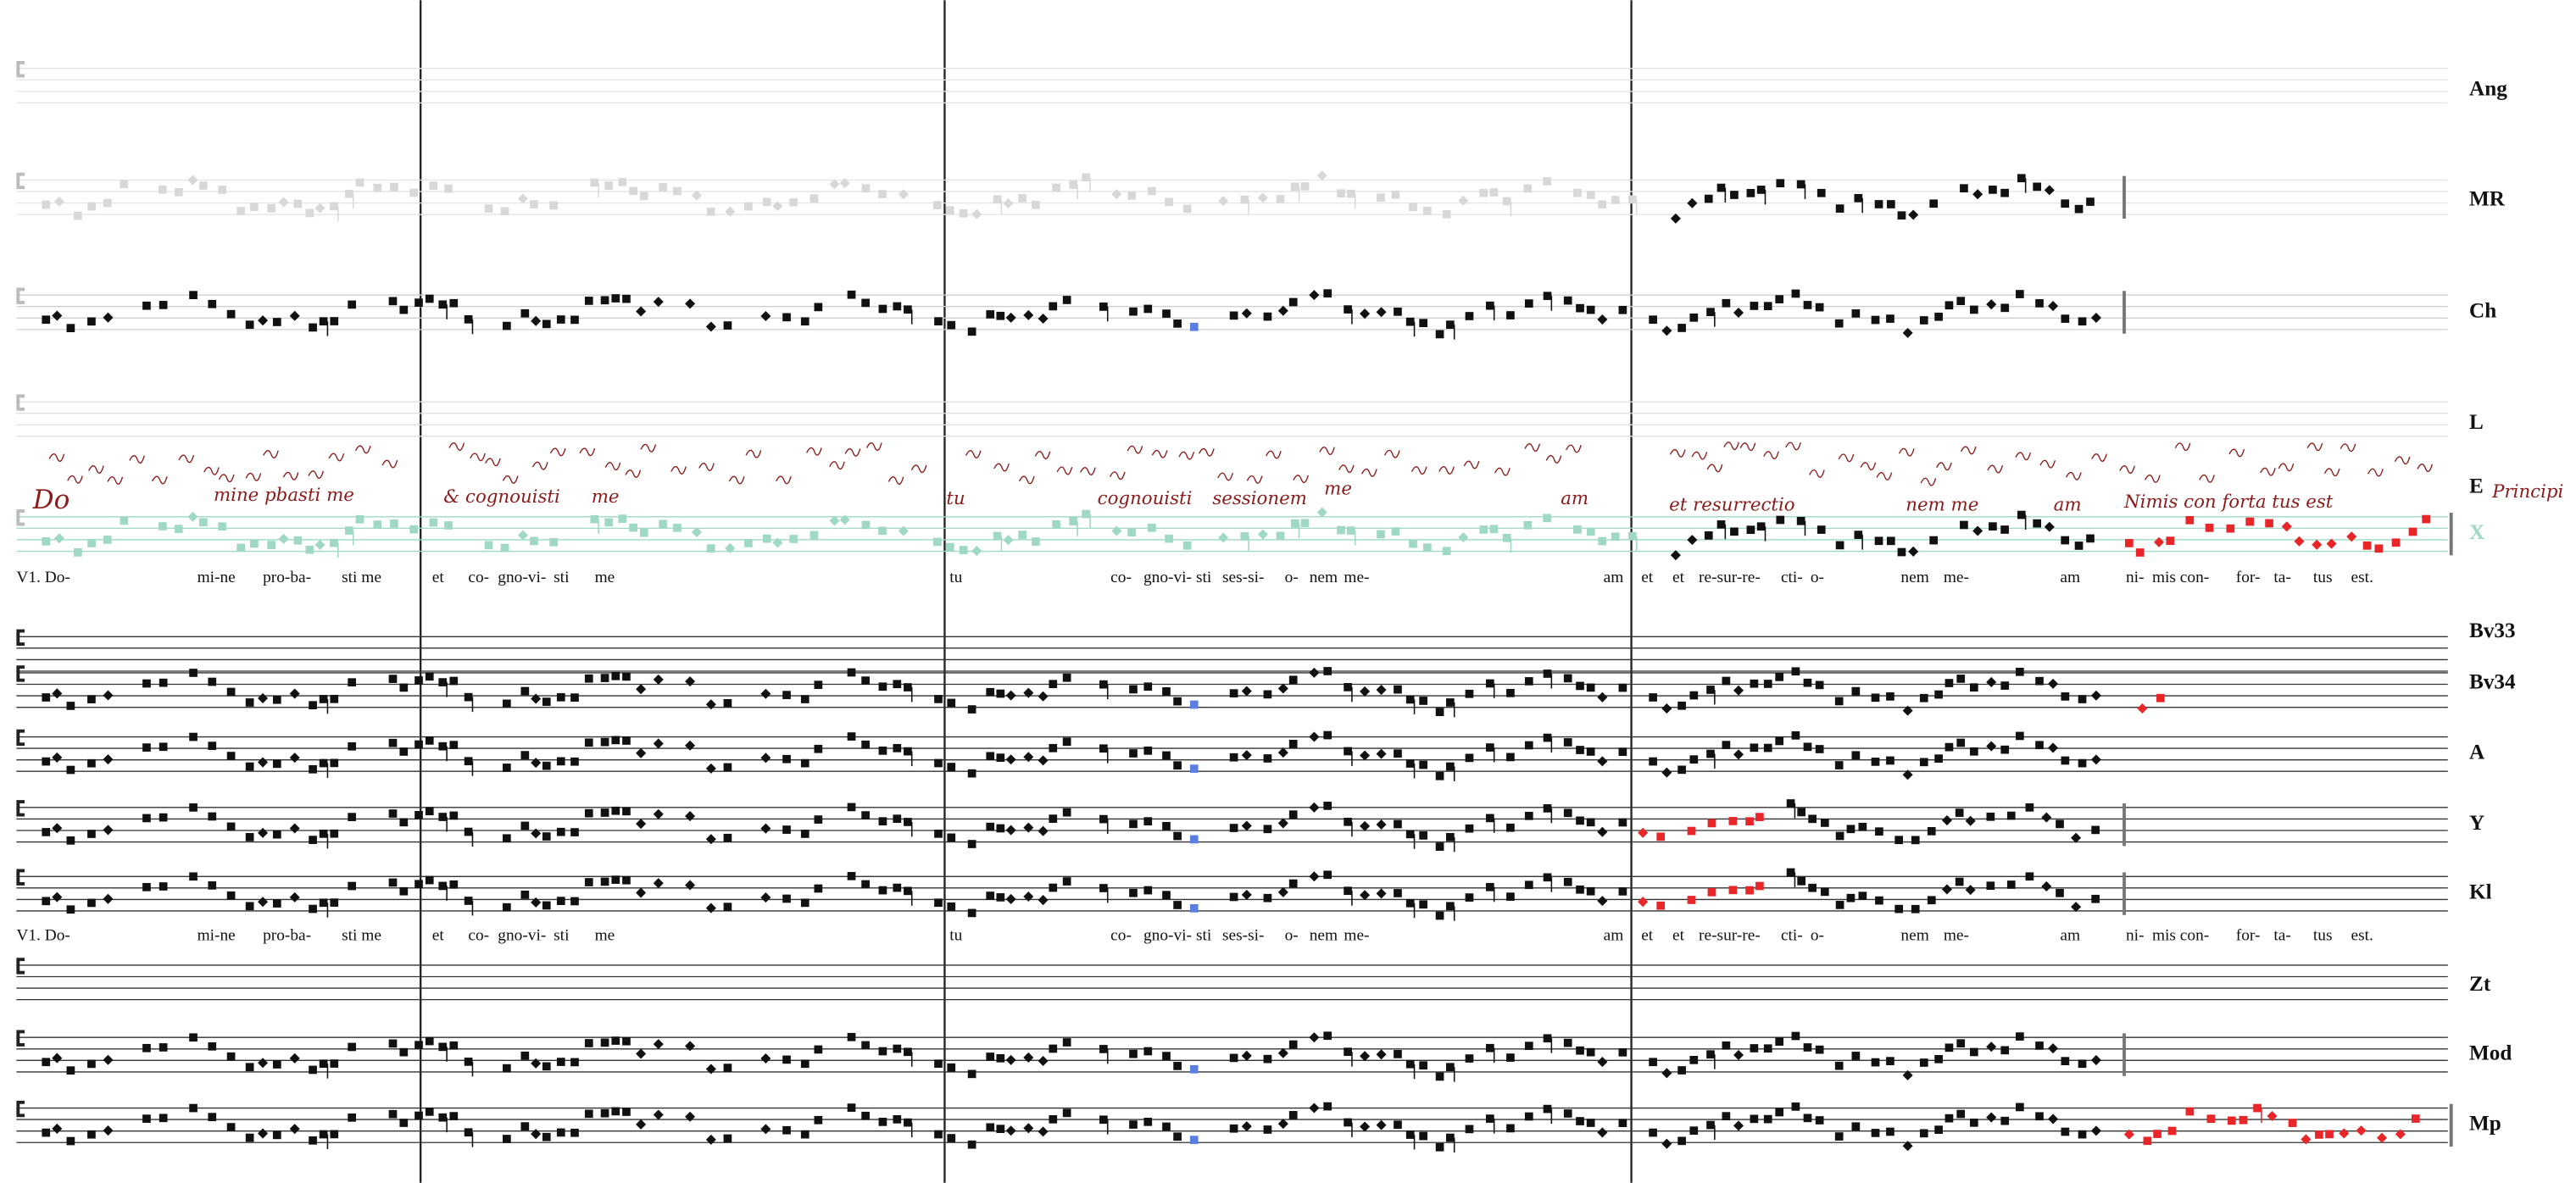  Describe the element at coordinates (2527, 492) in the screenshot. I see `manuscript-text: Principi` at that location.